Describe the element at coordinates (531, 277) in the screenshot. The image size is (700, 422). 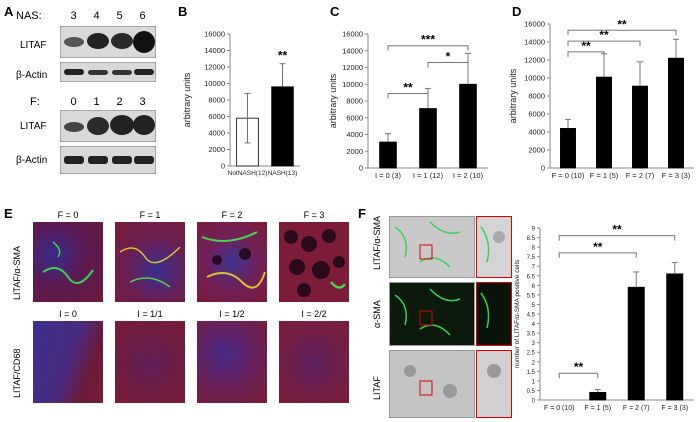
I see `y-tick-label: 6.5` at that location.